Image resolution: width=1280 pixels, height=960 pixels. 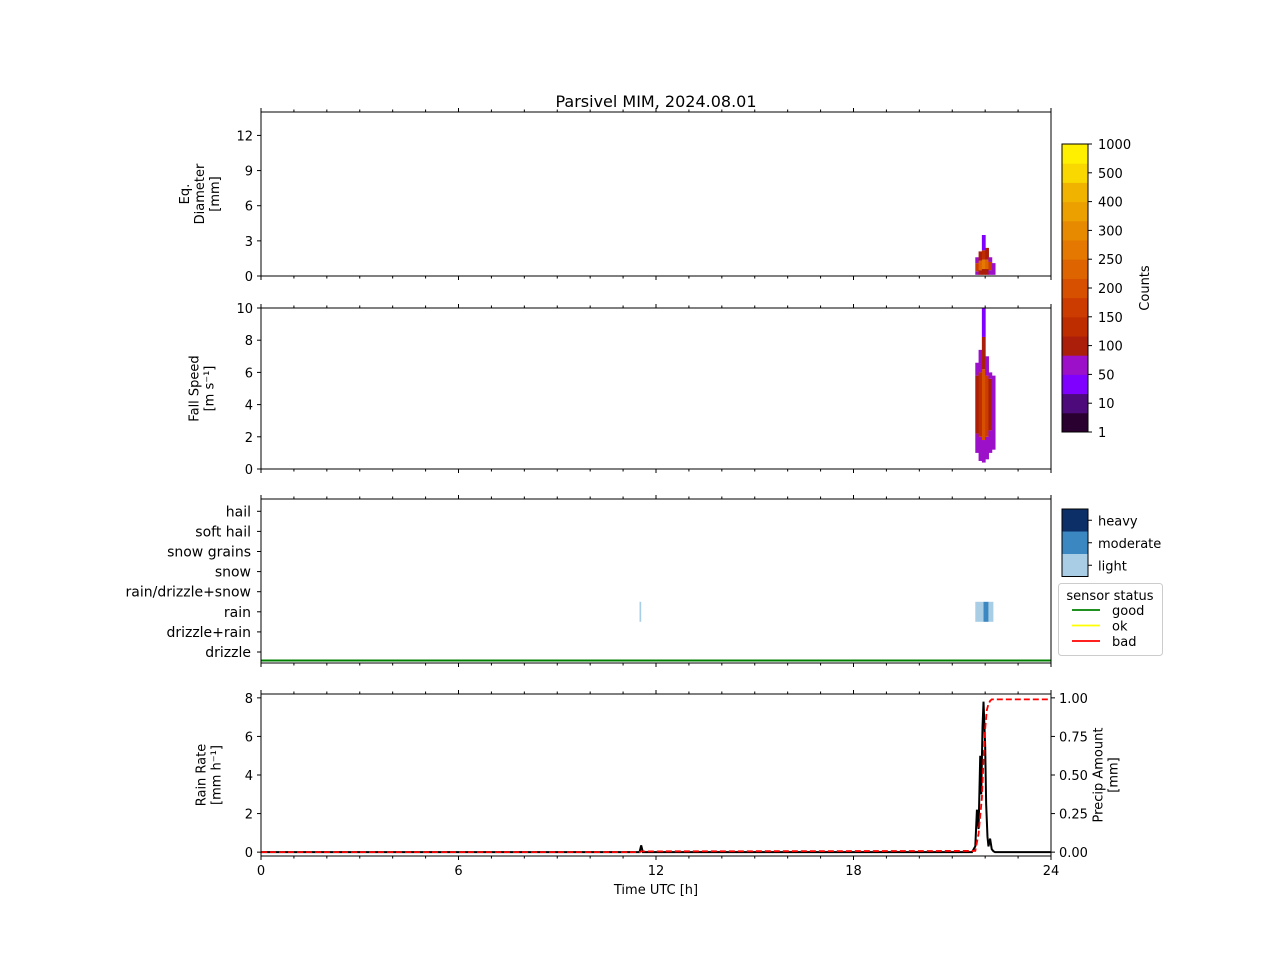 I want to click on y2-tick-label: 0.25, so click(x=1073, y=815).